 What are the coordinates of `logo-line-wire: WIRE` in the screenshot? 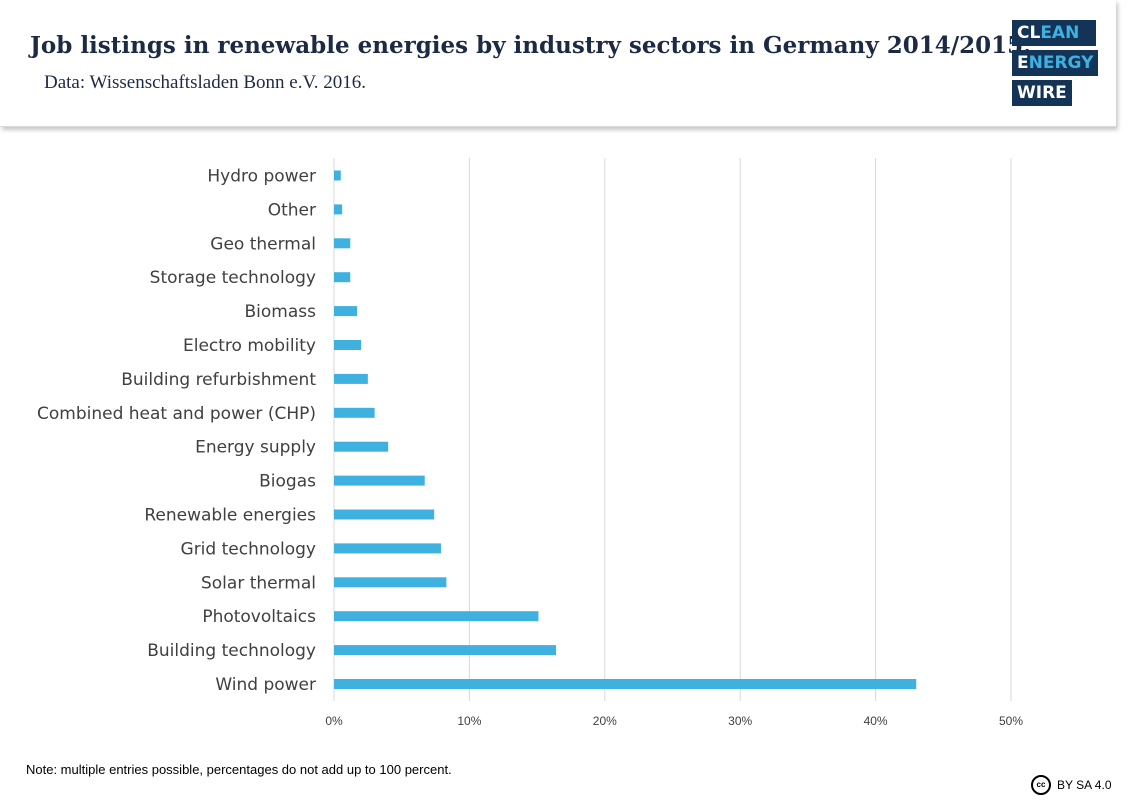 It's located at (1042, 93).